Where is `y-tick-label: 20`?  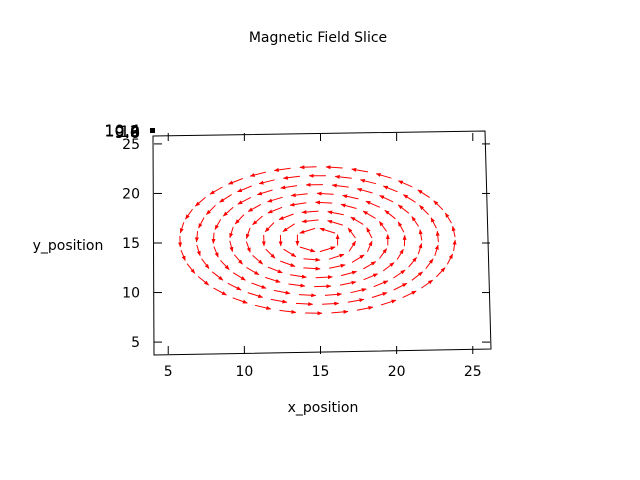 y-tick-label: 20 is located at coordinates (131, 194).